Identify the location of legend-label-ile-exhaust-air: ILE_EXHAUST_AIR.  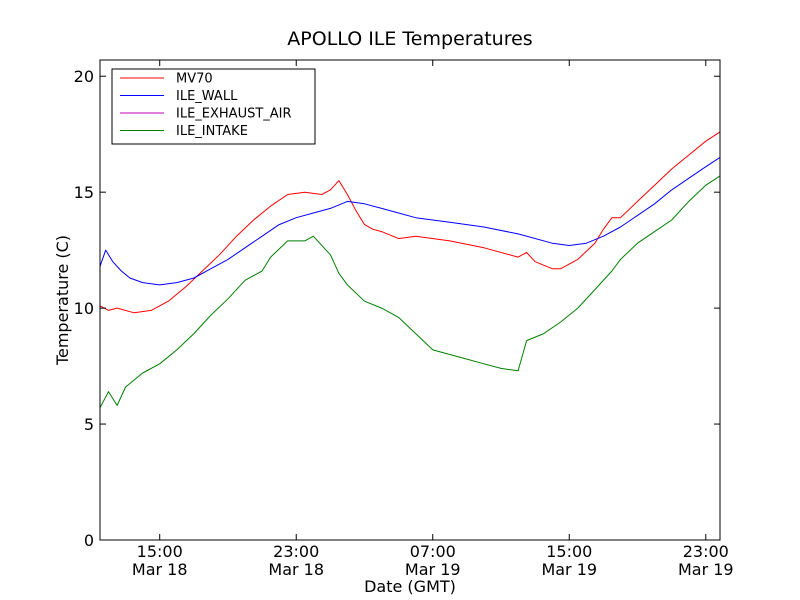
(234, 114).